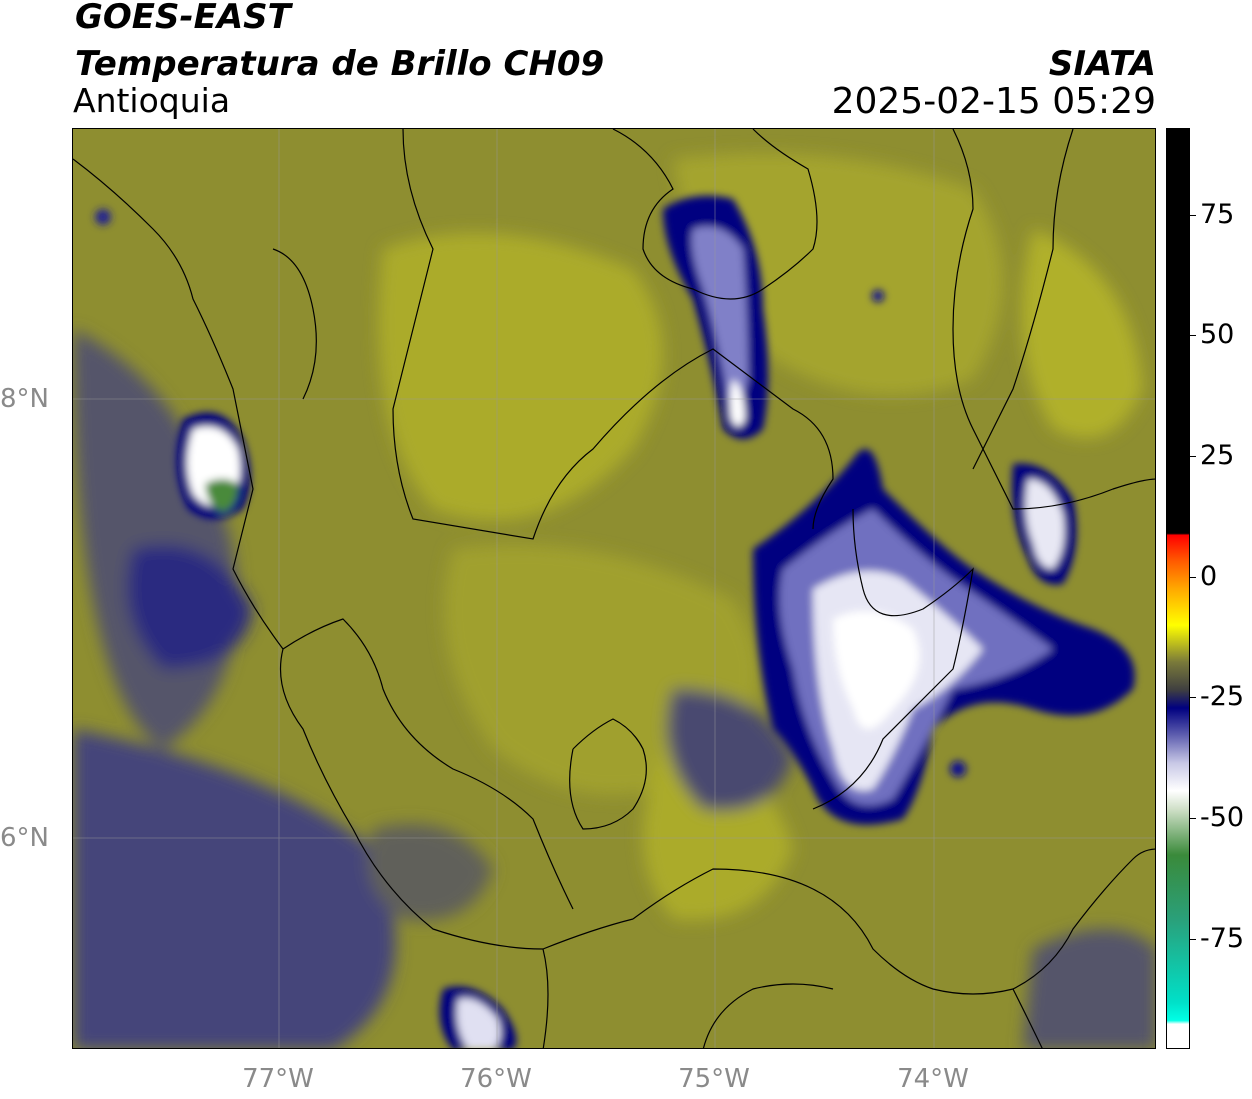  Describe the element at coordinates (278, 1079) in the screenshot. I see `lon-label-77w: 77°W` at that location.